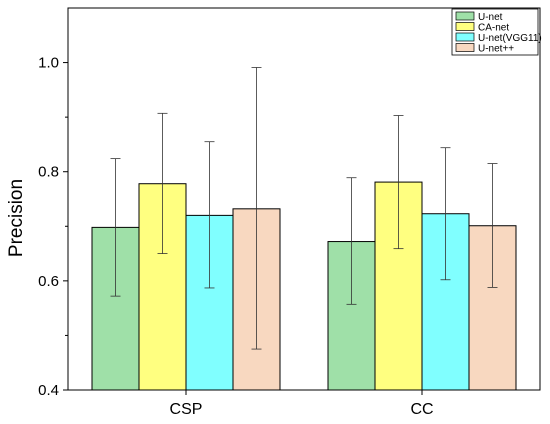 This screenshot has height=424, width=550. Describe the element at coordinates (510, 38) in the screenshot. I see `legend-label: U-net(VGG11)` at that location.